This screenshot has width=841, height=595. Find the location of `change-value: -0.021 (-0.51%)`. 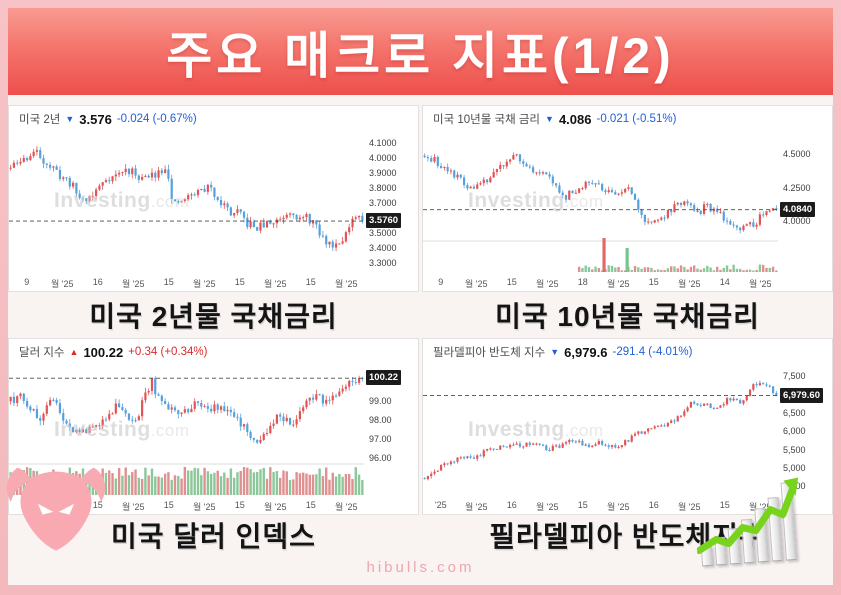

change-value: -0.021 (-0.51%) is located at coordinates (636, 119).